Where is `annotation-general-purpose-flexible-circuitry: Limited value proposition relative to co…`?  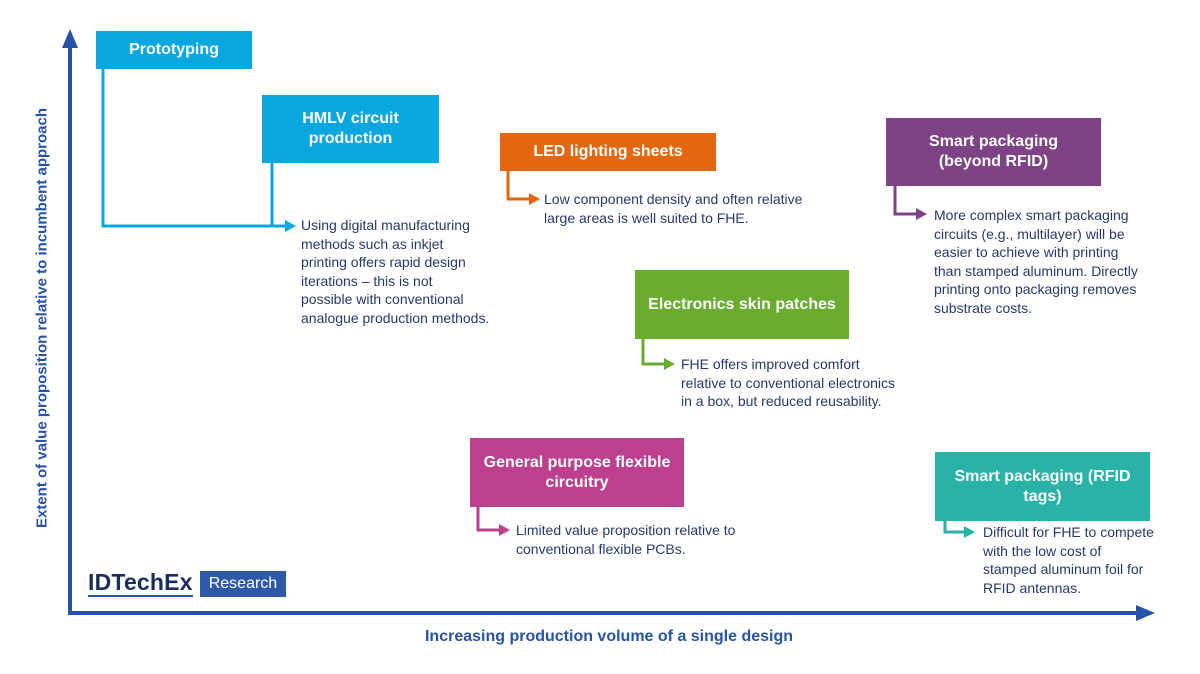 annotation-general-purpose-flexible-circuitry: Limited value proposition relative to co… is located at coordinates (626, 539).